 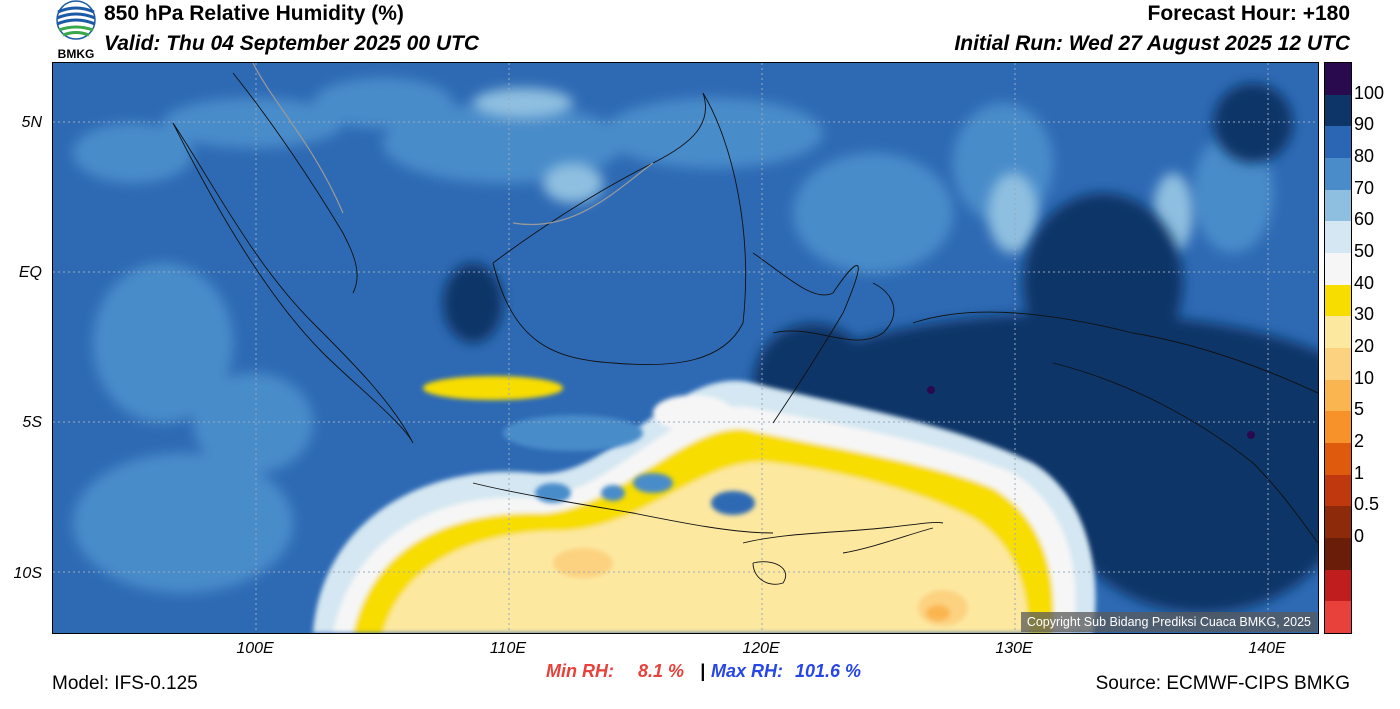 I want to click on min-rh-label: Min RH:, so click(x=580, y=671).